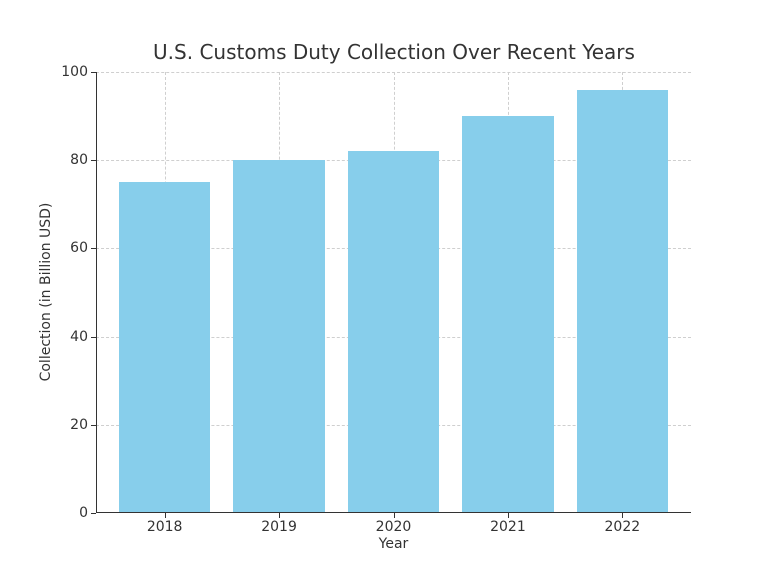  Describe the element at coordinates (79, 160) in the screenshot. I see `y-tick-label: 80` at that location.